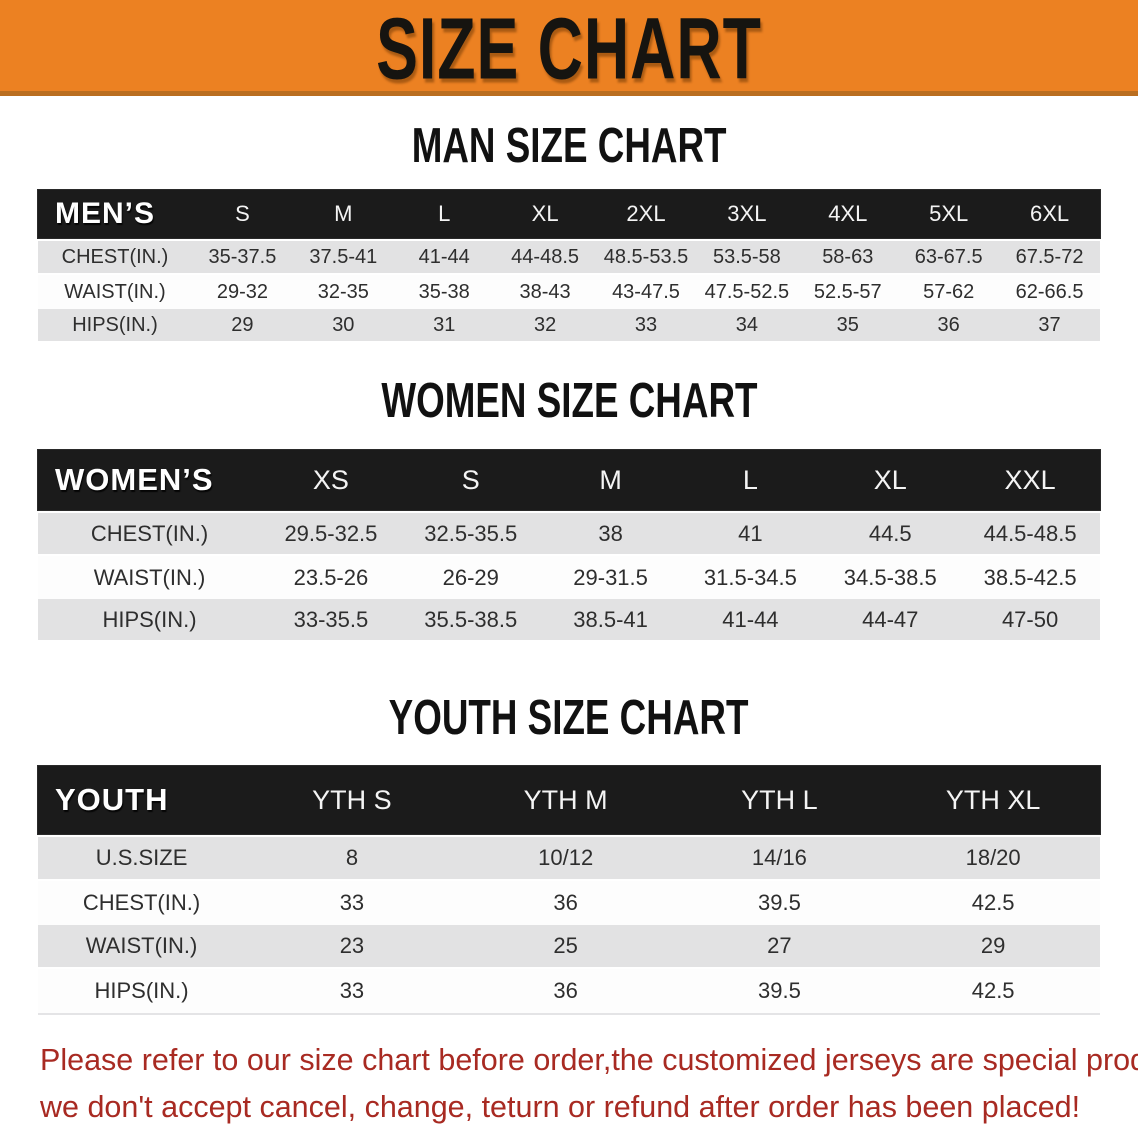 Image resolution: width=1138 pixels, height=1132 pixels. What do you see at coordinates (444, 324) in the screenshot?
I see `table-cell: 31` at bounding box center [444, 324].